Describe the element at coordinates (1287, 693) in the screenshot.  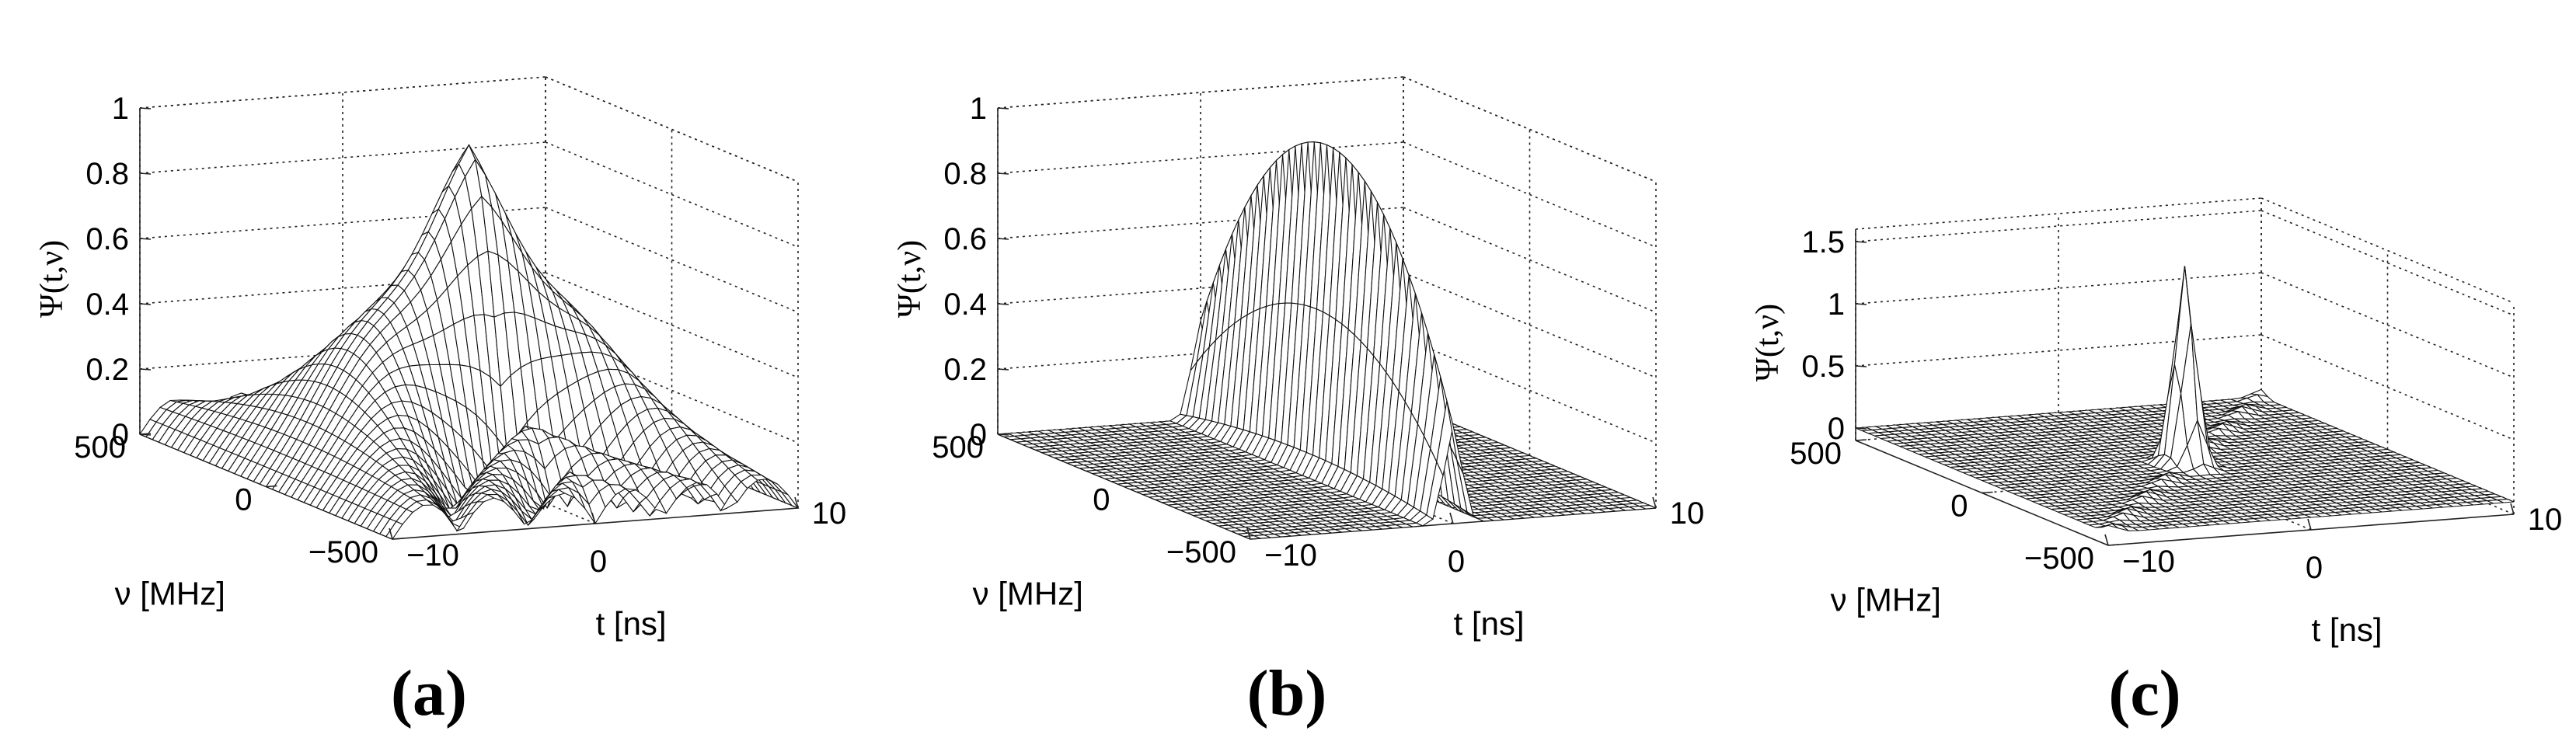
I see `panel-label: (b)` at that location.